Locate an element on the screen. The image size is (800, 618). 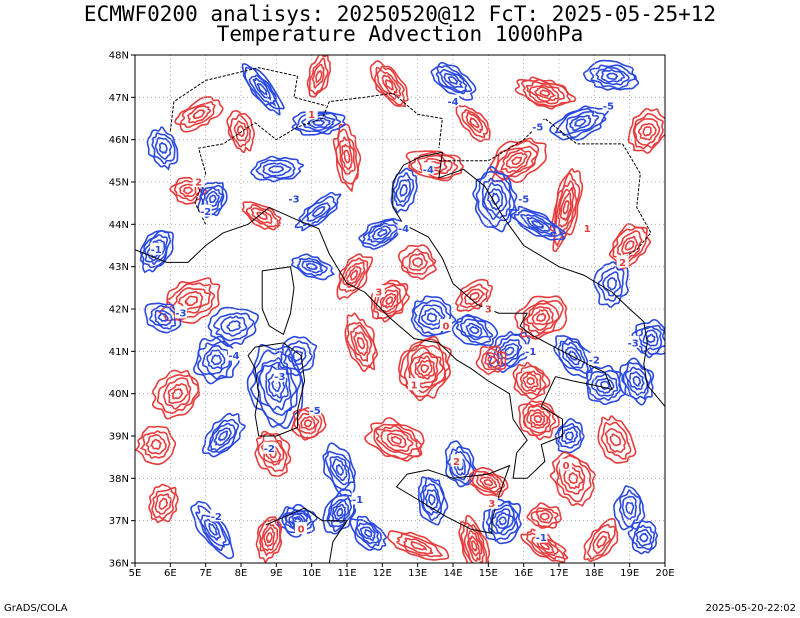
lon-tick-label: 19E is located at coordinates (629, 573).